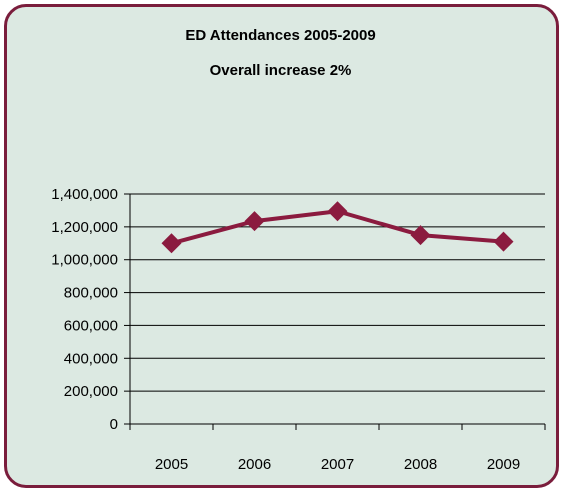 The image size is (561, 490). I want to click on y-tick-label: 1,000,000, so click(84, 260).